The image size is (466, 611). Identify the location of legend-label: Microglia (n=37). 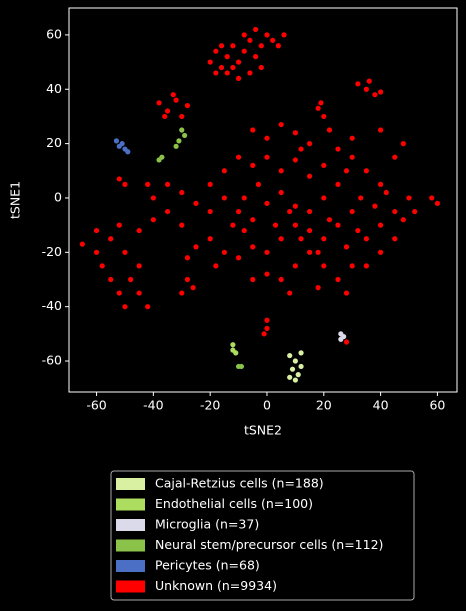
(207, 524).